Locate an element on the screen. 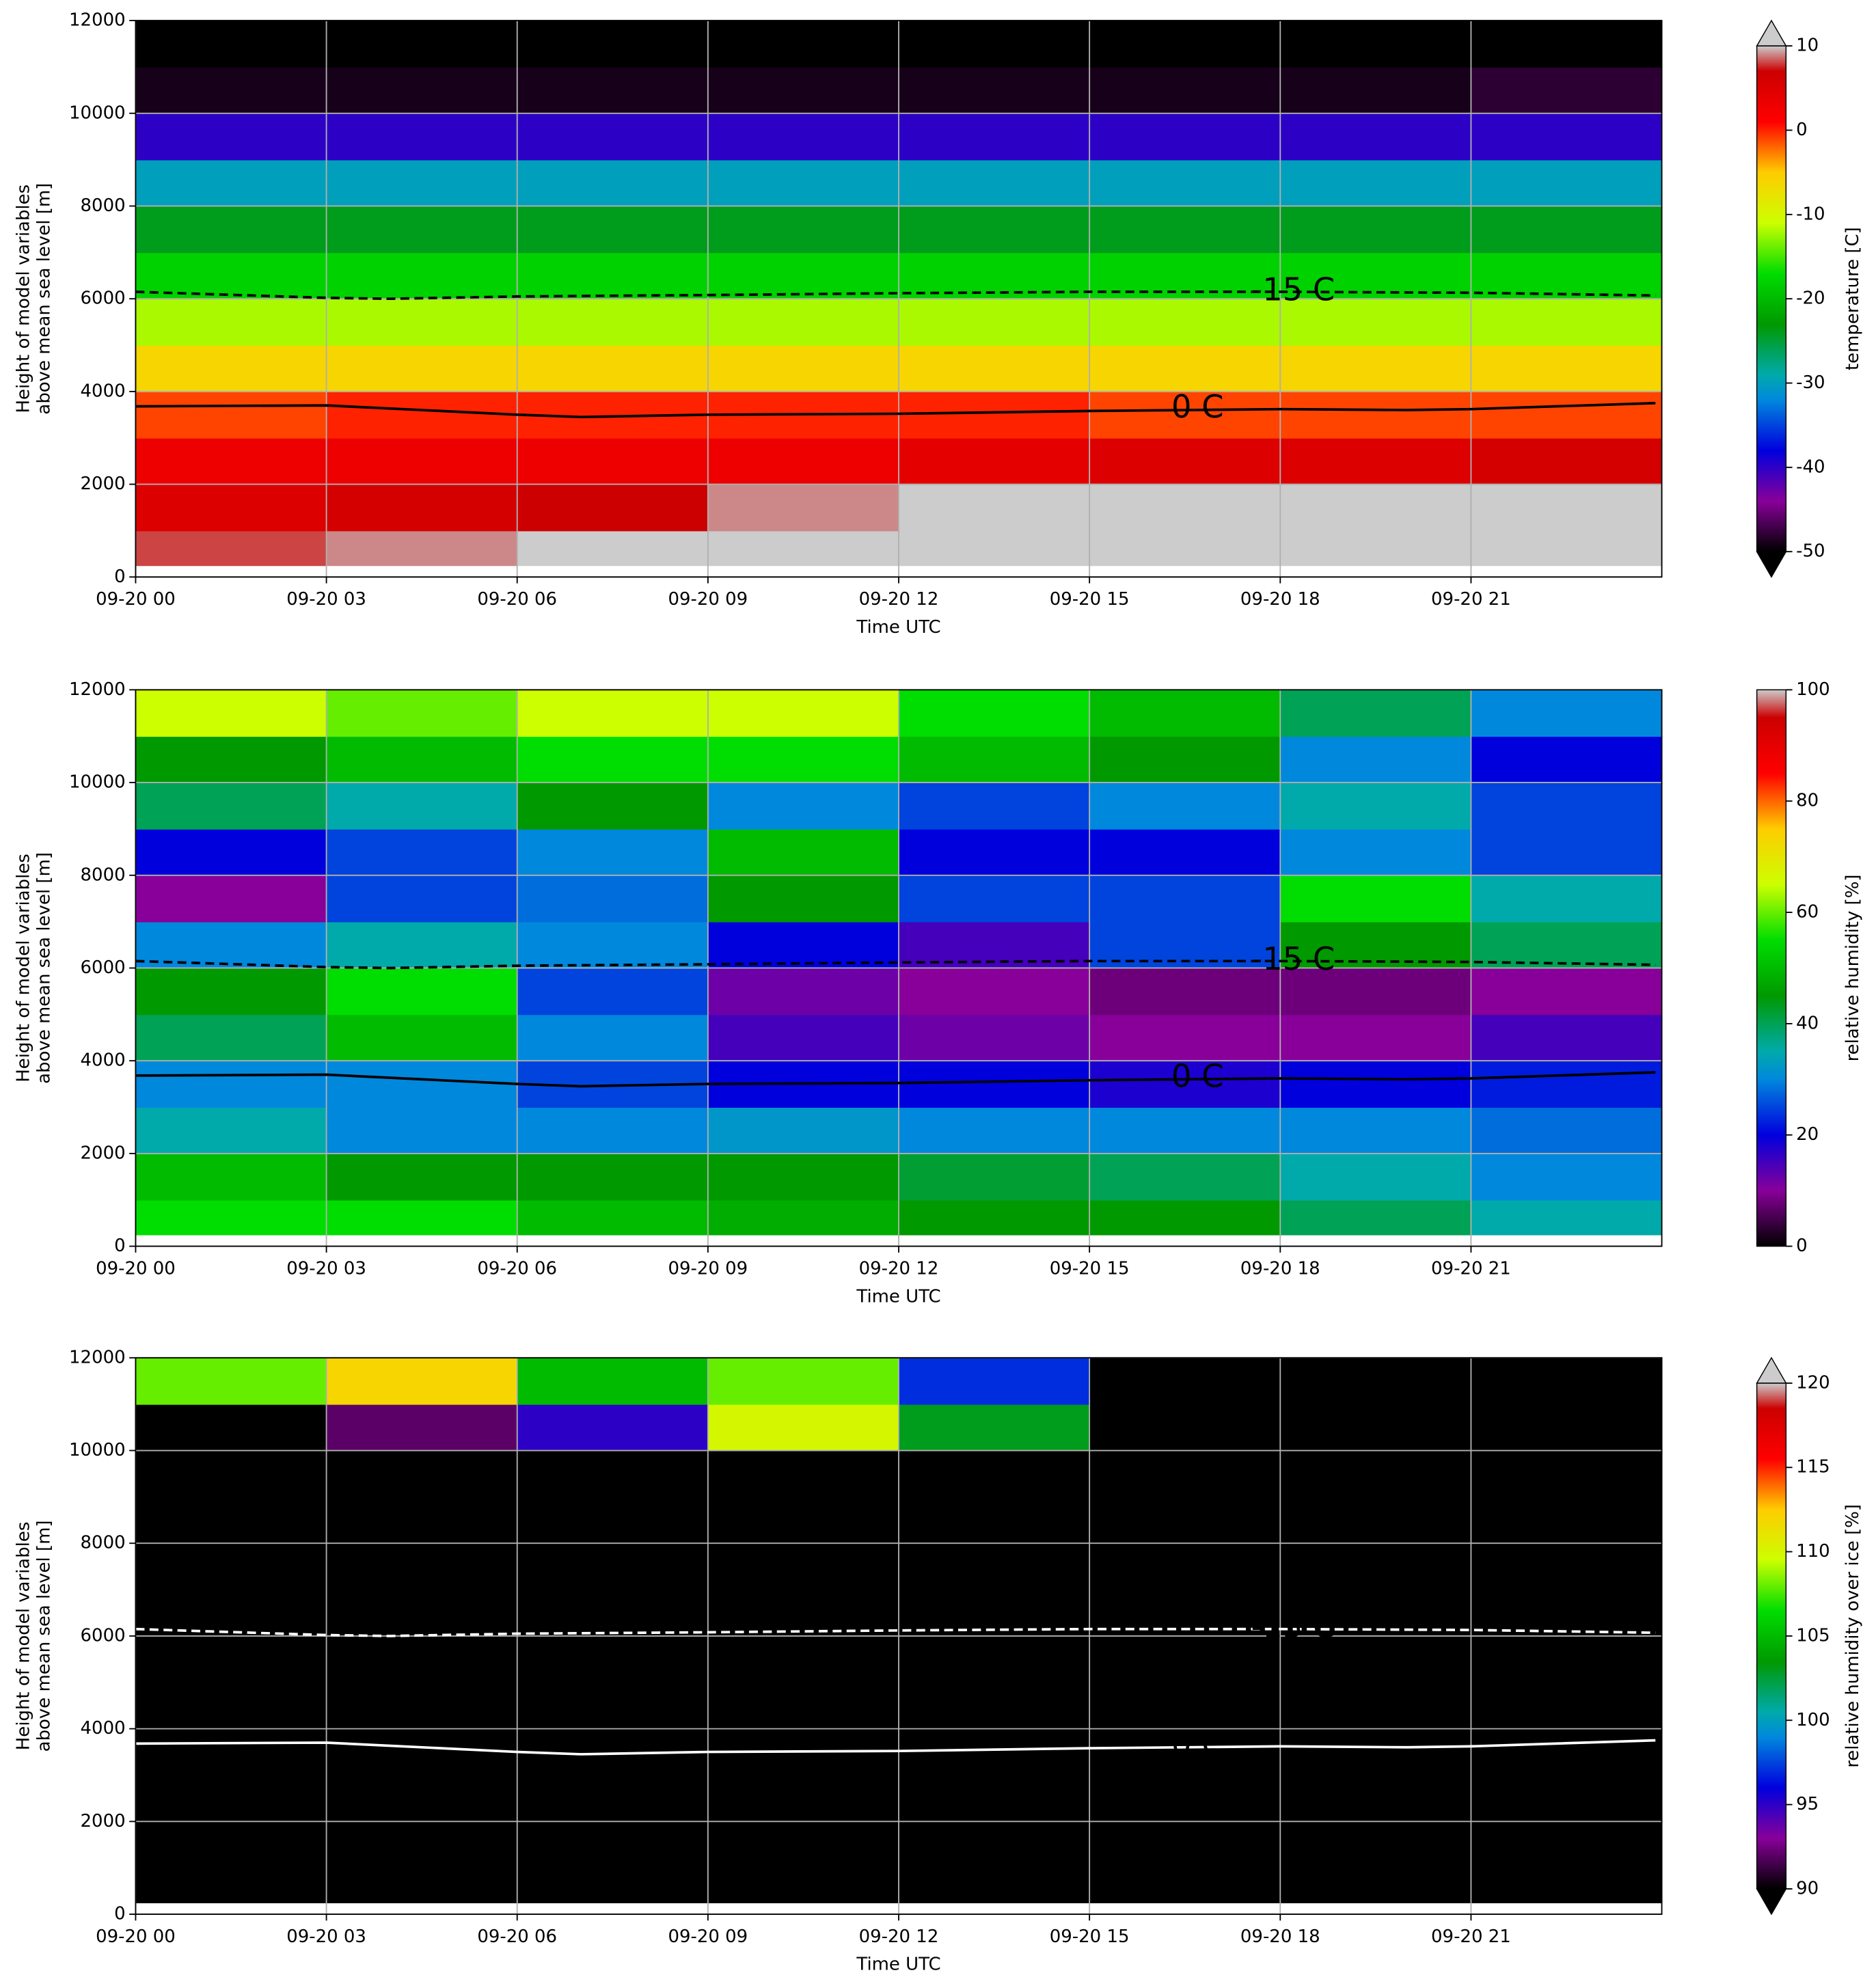 The width and height of the screenshot is (1876, 1988). x-tick-label: 09-20 00 is located at coordinates (136, 1268).